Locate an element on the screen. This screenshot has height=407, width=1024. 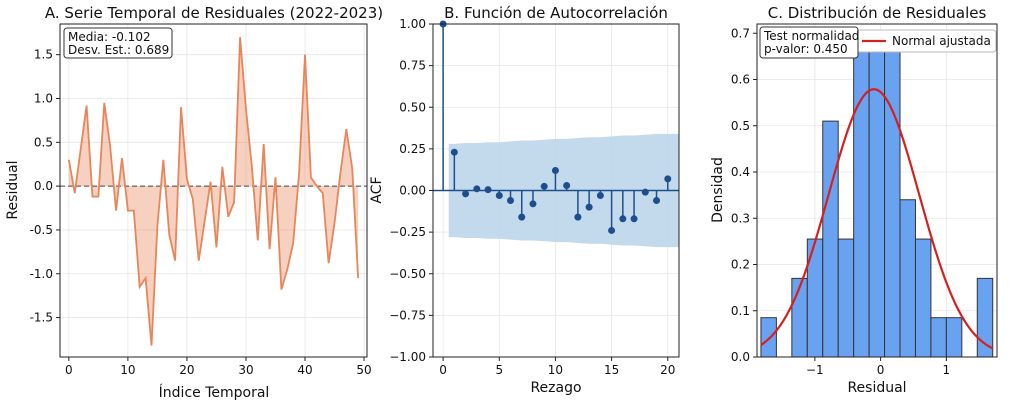
panel-b-xtick-label-3: 15 is located at coordinates (611, 370).